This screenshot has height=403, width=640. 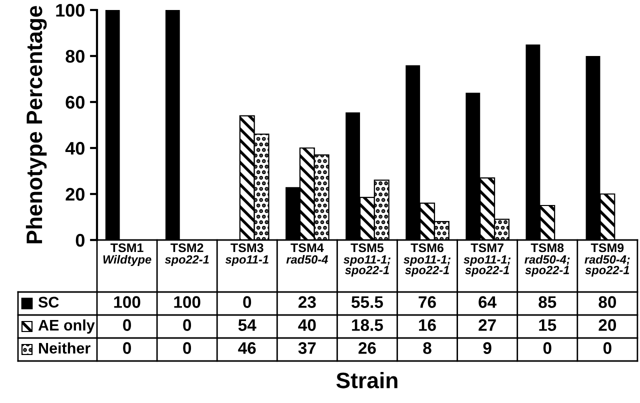 What do you see at coordinates (127, 254) in the screenshot?
I see `x-tick-label: TSM1 Wildtype` at bounding box center [127, 254].